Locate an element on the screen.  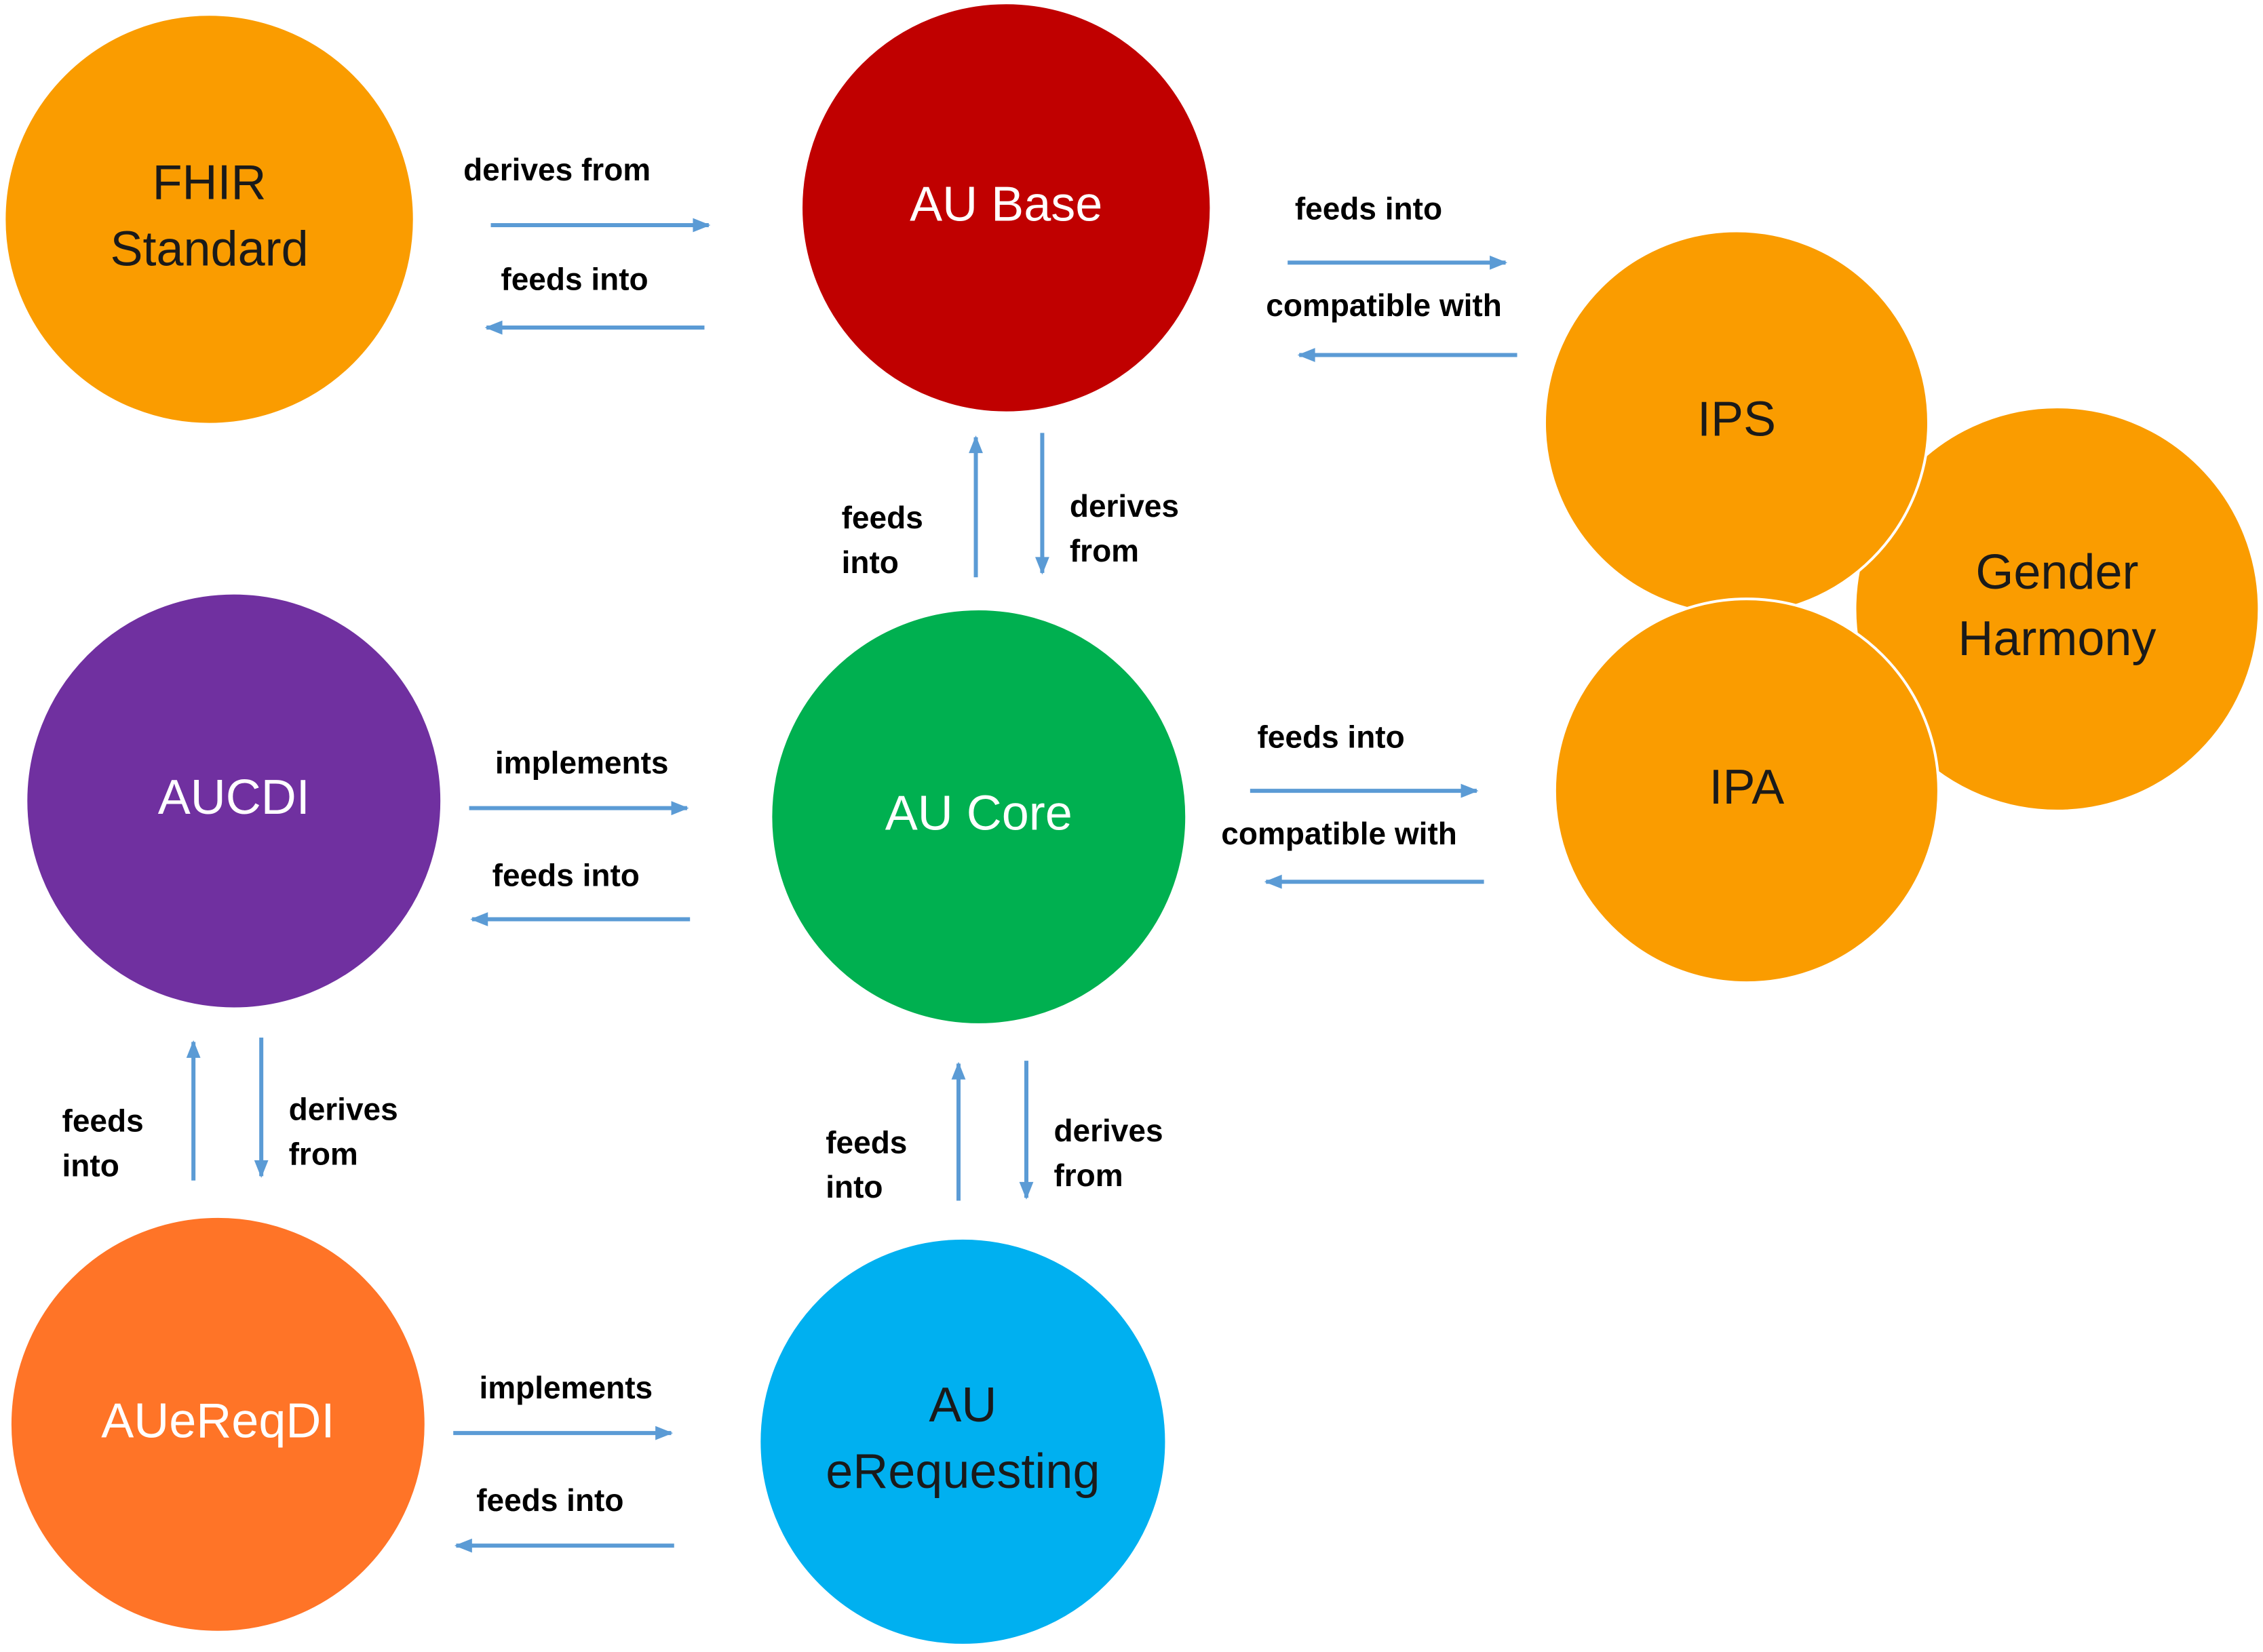
edge-label-auereqdi-aucdi-up: feeds into is located at coordinates (103, 1143).